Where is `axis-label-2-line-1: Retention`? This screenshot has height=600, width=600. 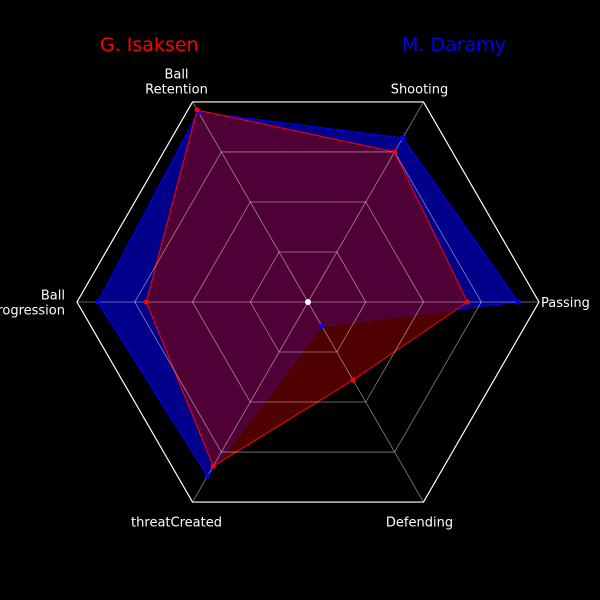
axis-label-2-line-1: Retention is located at coordinates (176, 90).